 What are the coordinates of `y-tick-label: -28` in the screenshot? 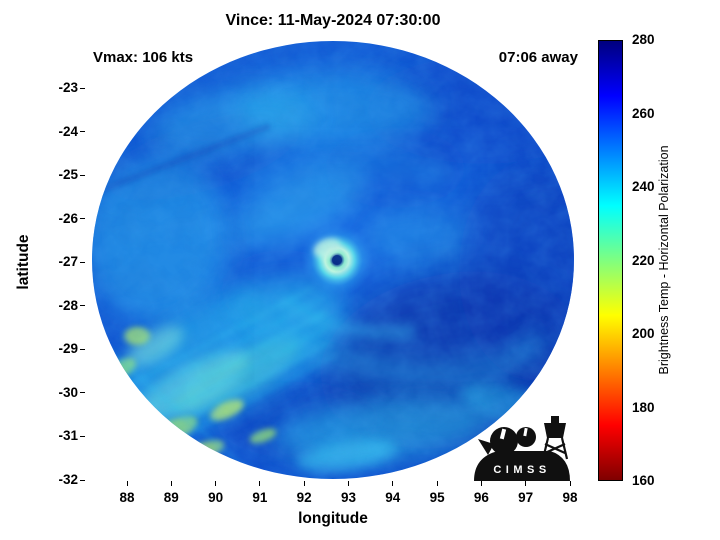 It's located at (68, 305).